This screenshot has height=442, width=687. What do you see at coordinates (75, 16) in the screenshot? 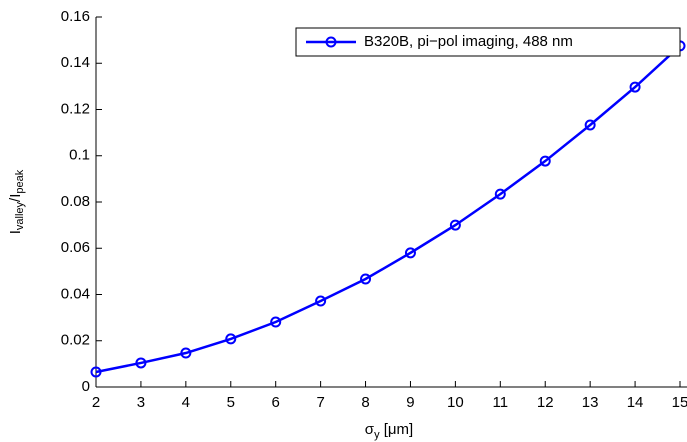
I see `y-tick-label: 0.16` at bounding box center [75, 16].